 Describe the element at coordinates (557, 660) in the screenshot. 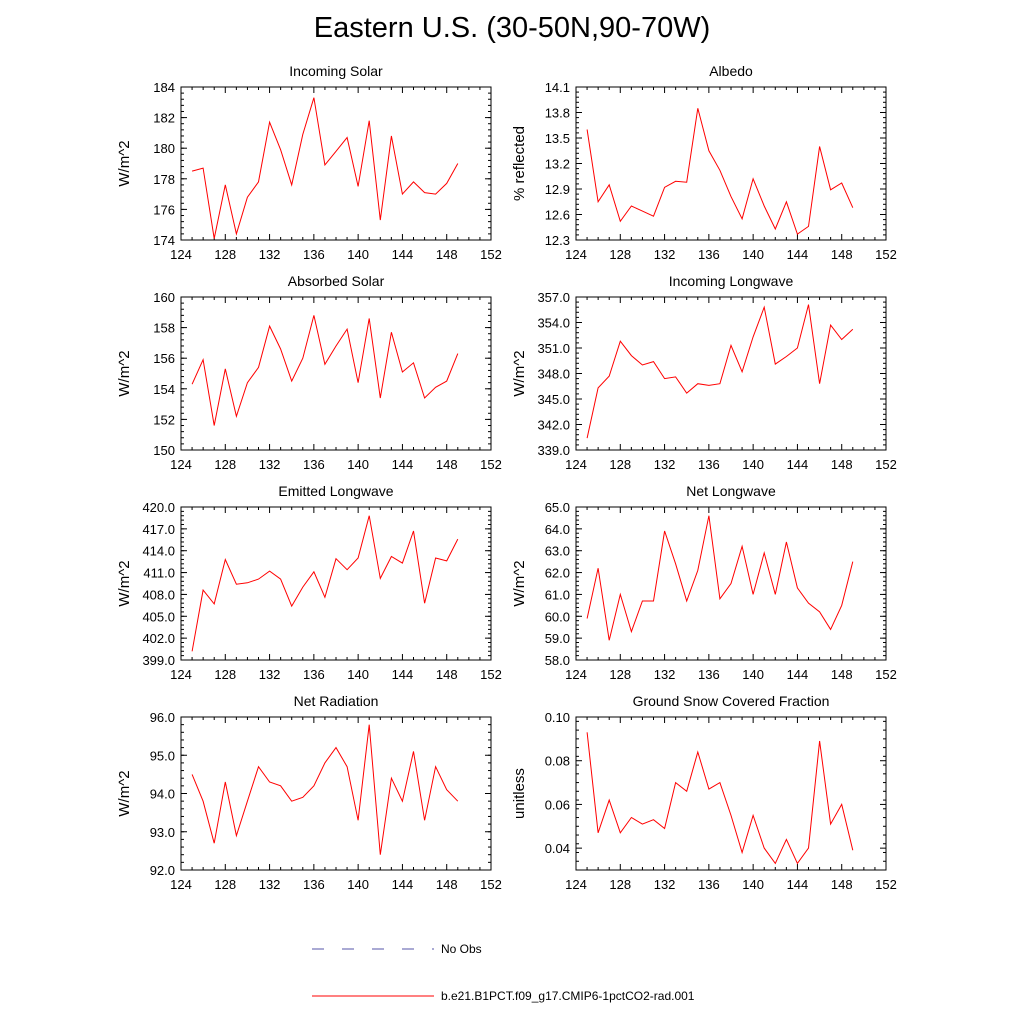

I see `y-tick-label: 58.0` at that location.